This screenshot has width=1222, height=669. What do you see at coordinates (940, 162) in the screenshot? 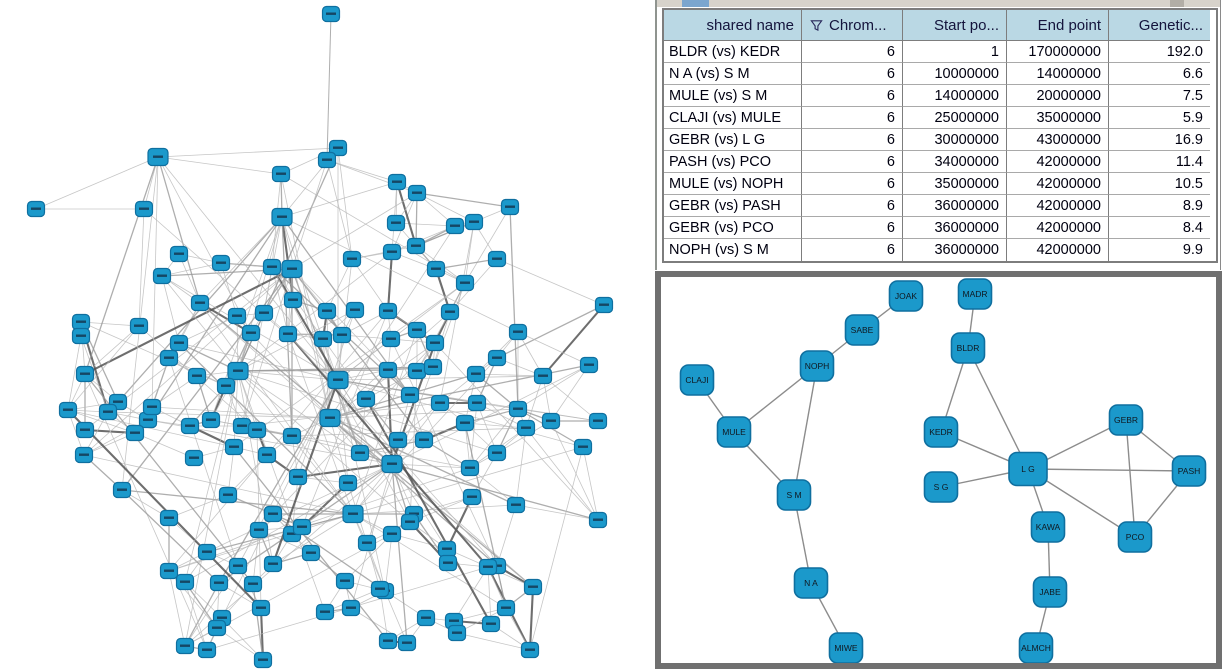
I see `table-row: PASH (vs) PCO 6 34000000 42000000 11.4` at bounding box center [940, 162].